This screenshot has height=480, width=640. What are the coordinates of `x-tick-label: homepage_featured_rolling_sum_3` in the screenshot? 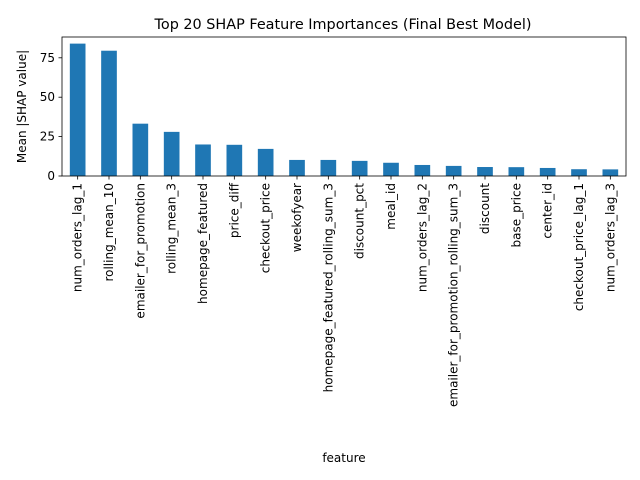 It's located at (328, 287).